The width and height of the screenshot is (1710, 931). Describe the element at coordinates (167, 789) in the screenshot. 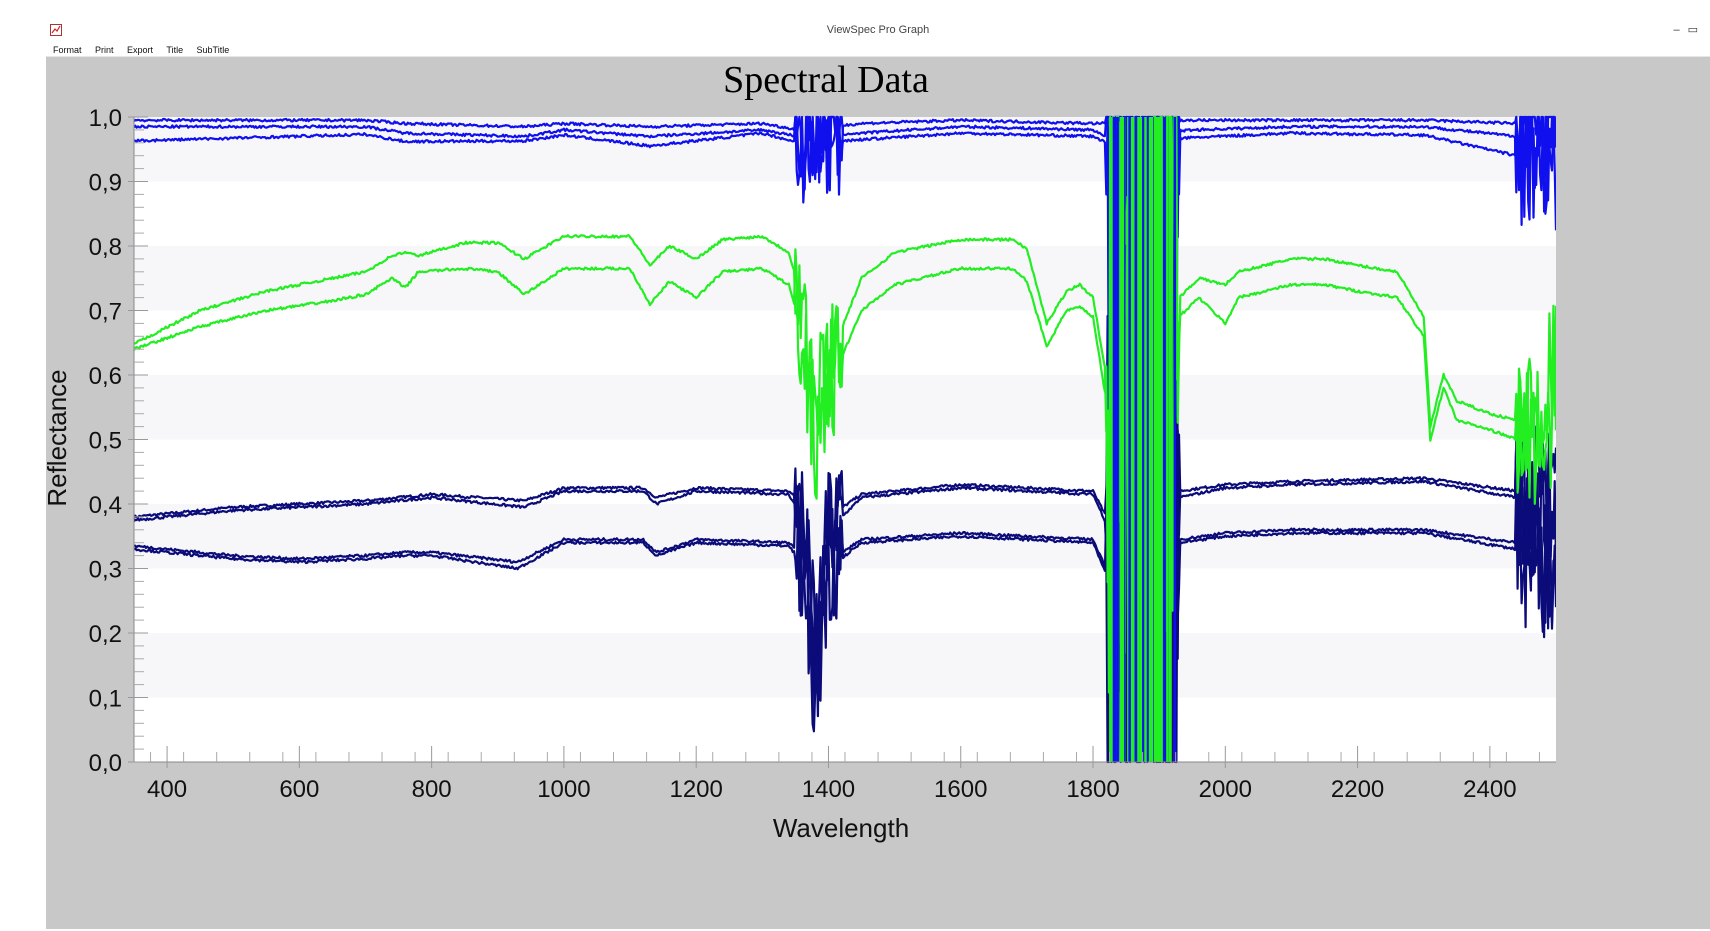

I see `x-tick-label: 400` at that location.